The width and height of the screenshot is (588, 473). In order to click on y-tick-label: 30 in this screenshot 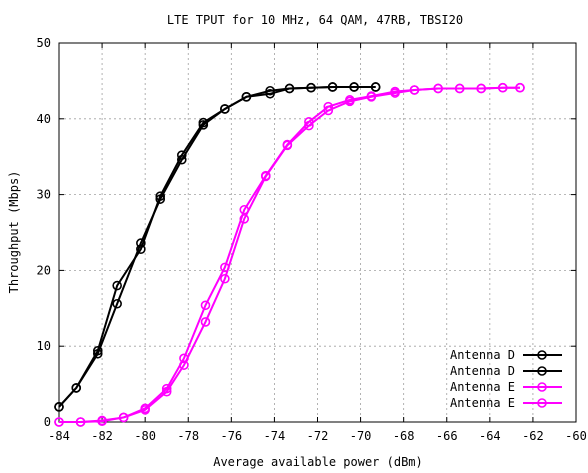, I will do `click(44, 195)`.